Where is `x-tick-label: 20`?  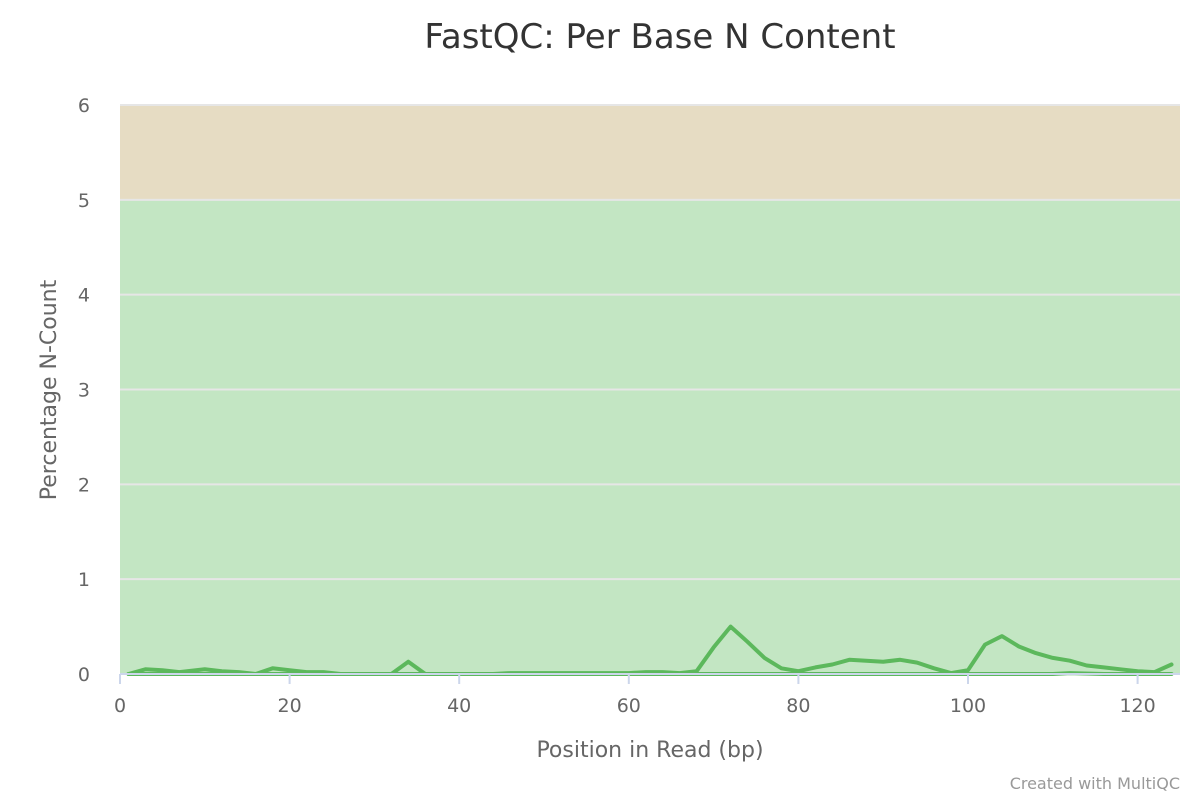 x-tick-label: 20 is located at coordinates (290, 706).